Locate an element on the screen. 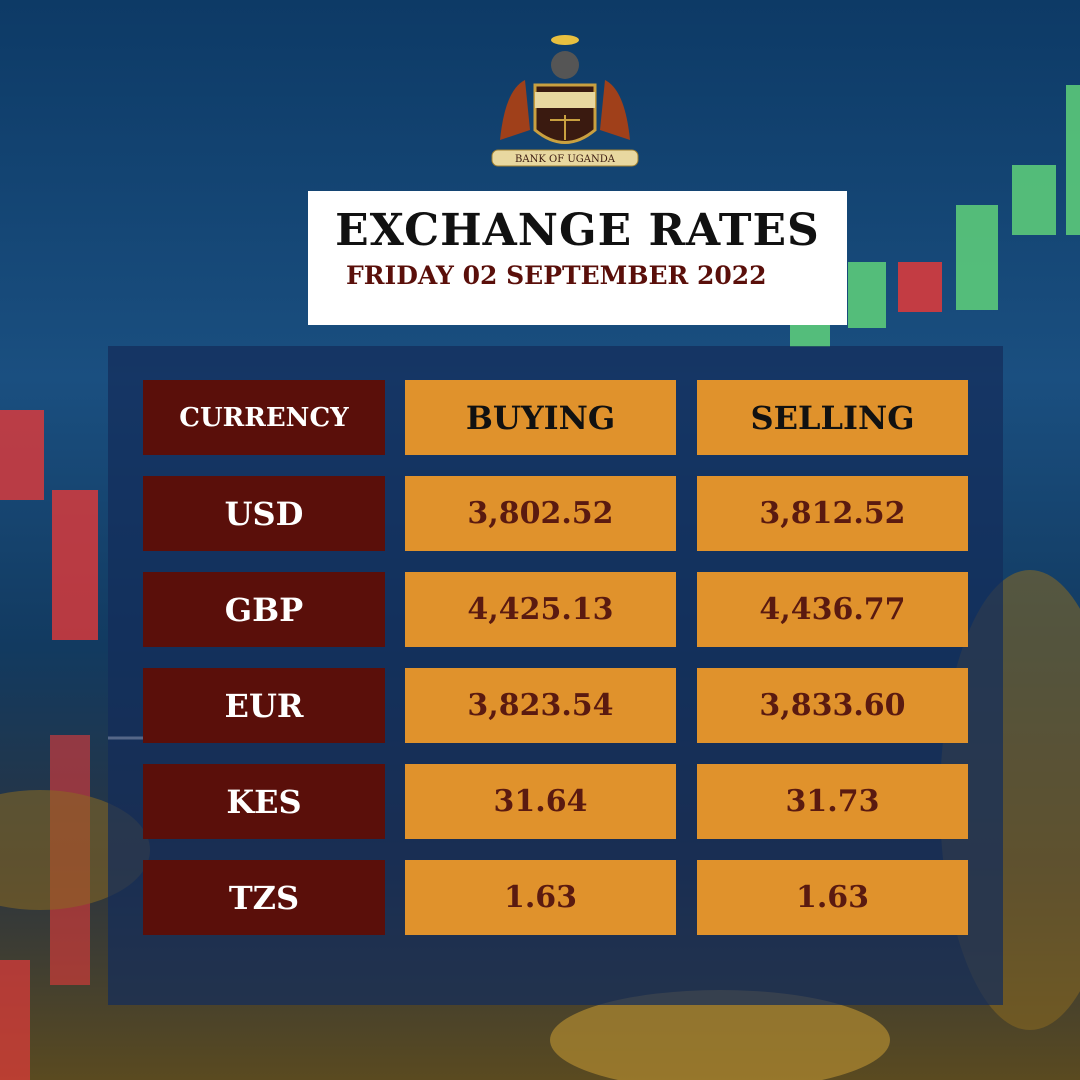  rate-value: 3,802.52 is located at coordinates (540, 513).